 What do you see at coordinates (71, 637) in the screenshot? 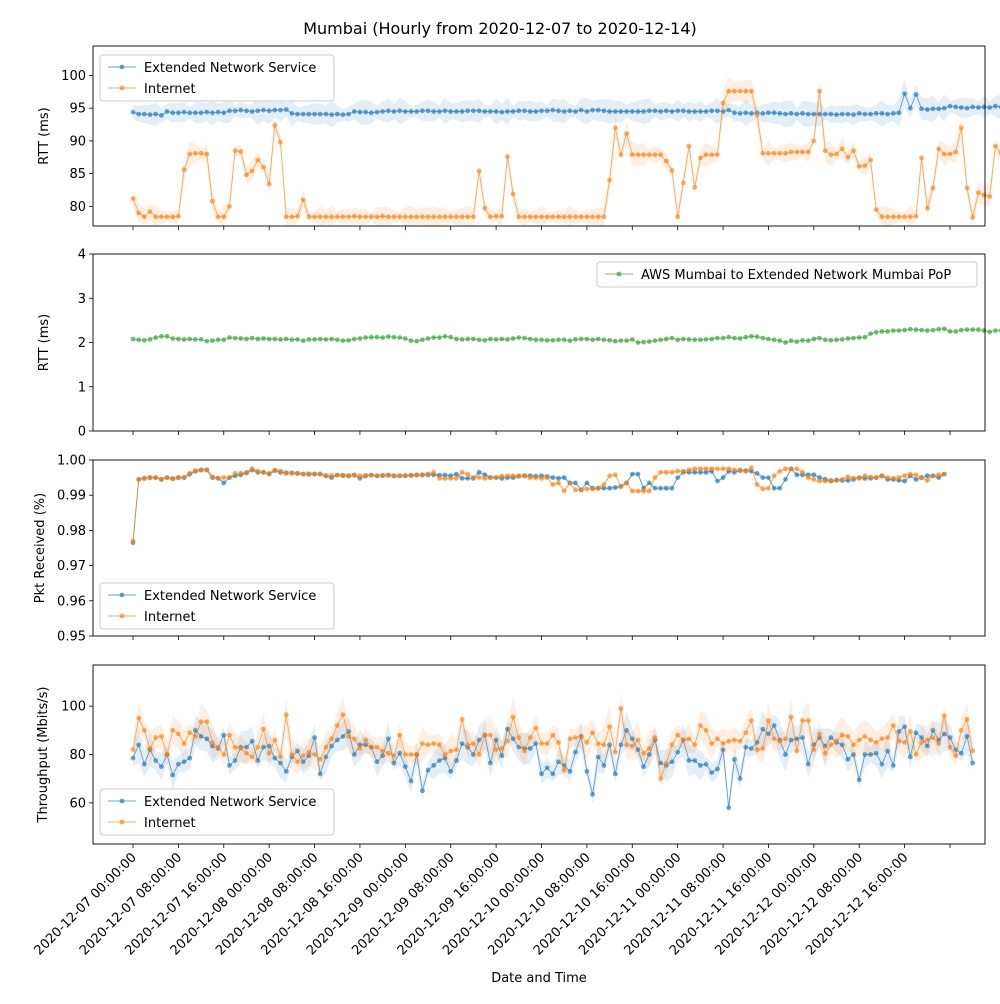
I see `y-tick-label: 0.95` at bounding box center [71, 637].